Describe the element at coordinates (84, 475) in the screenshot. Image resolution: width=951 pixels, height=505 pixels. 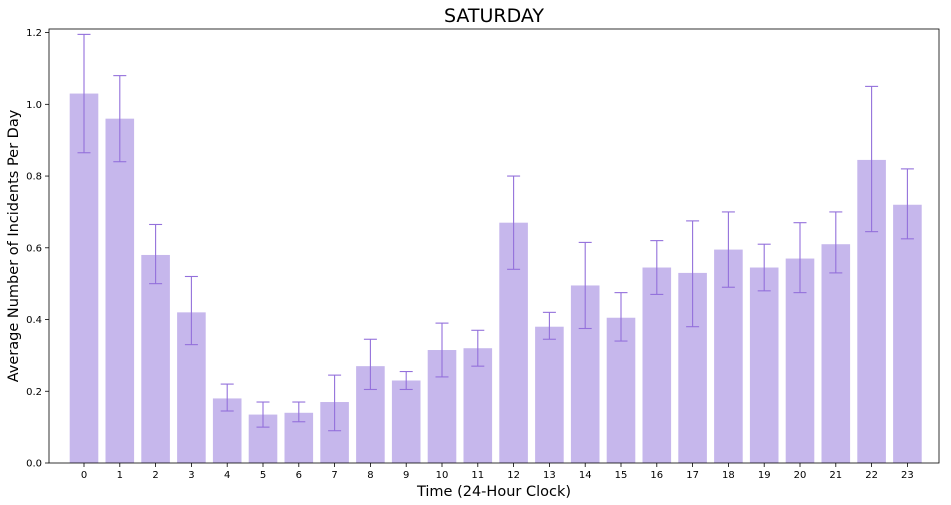
I see `x-tick-label: 0` at that location.